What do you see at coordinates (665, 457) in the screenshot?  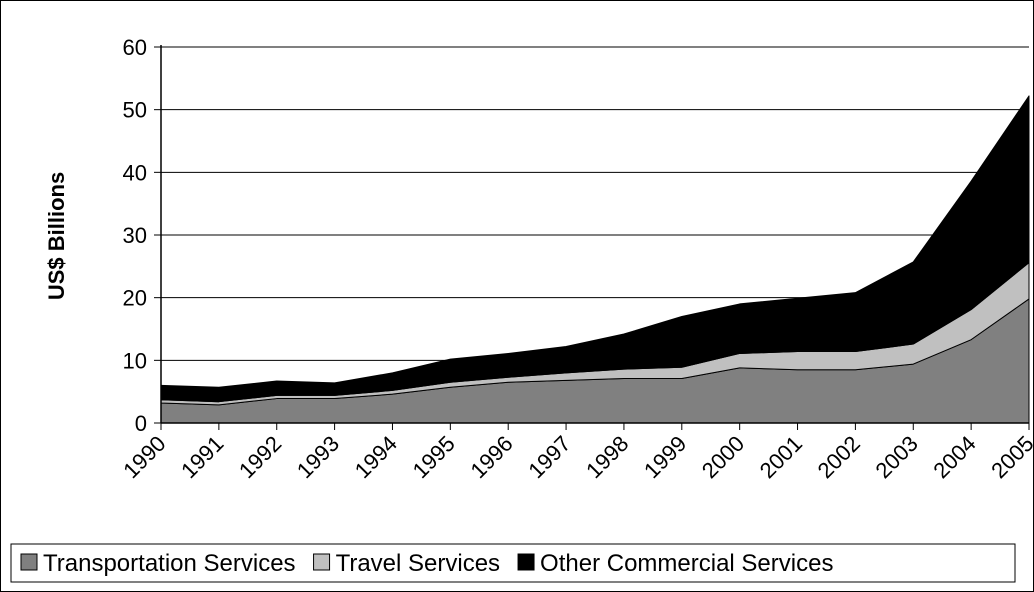 I see `x-tick-label: 1999` at bounding box center [665, 457].